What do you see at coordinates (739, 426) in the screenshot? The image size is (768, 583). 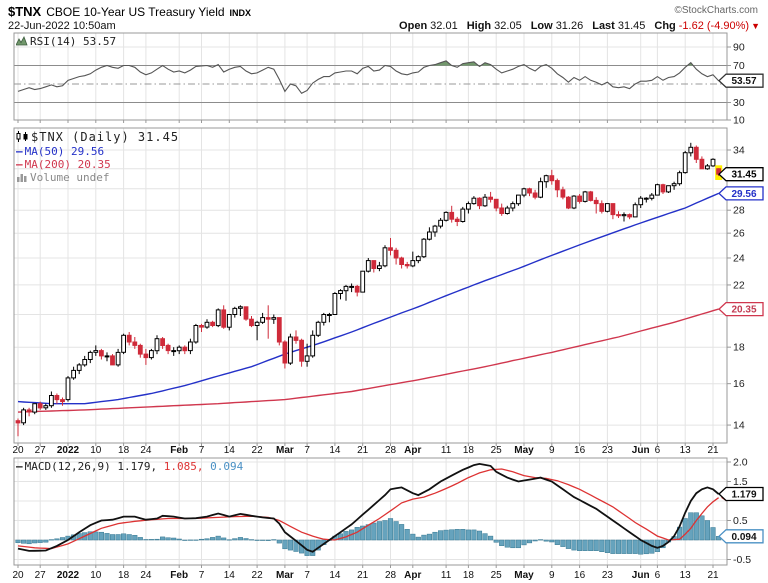 I see `svg-text: 14` at bounding box center [739, 426].